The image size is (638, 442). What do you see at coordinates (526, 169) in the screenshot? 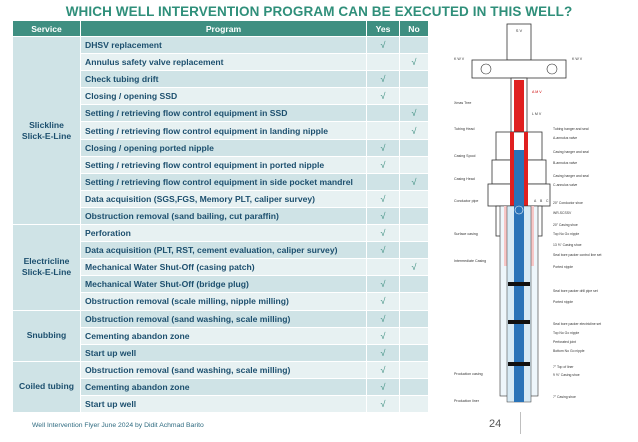
I see `annulus-red-right` at bounding box center [526, 169].